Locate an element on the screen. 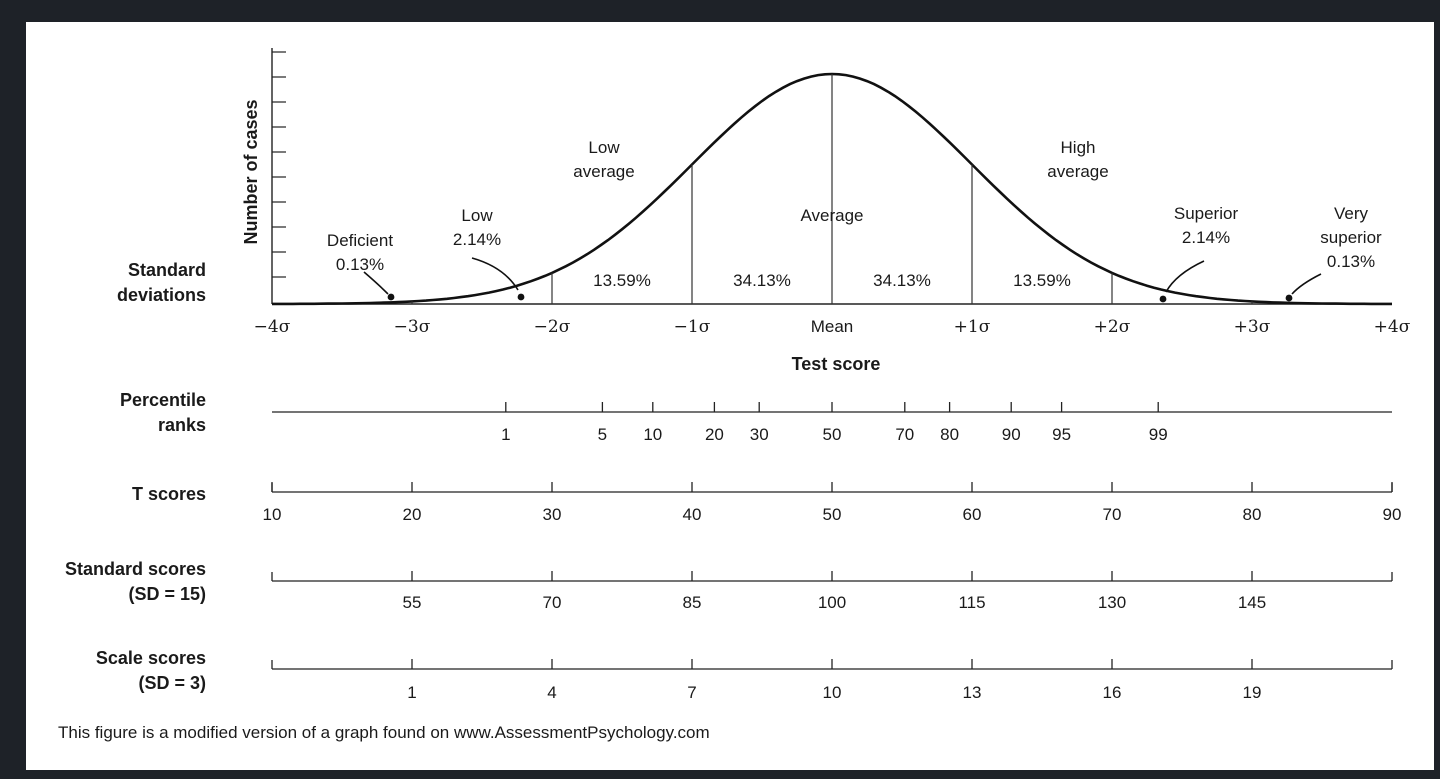 This screenshot has width=1440, height=779. scale-tick-label: 115 is located at coordinates (971, 602).